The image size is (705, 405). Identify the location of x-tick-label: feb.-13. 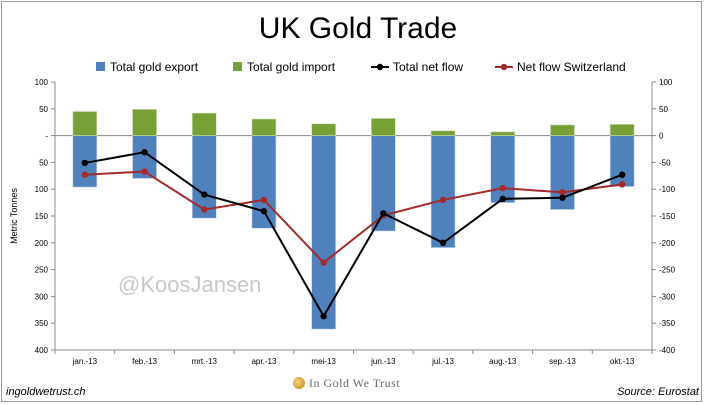
(144, 361).